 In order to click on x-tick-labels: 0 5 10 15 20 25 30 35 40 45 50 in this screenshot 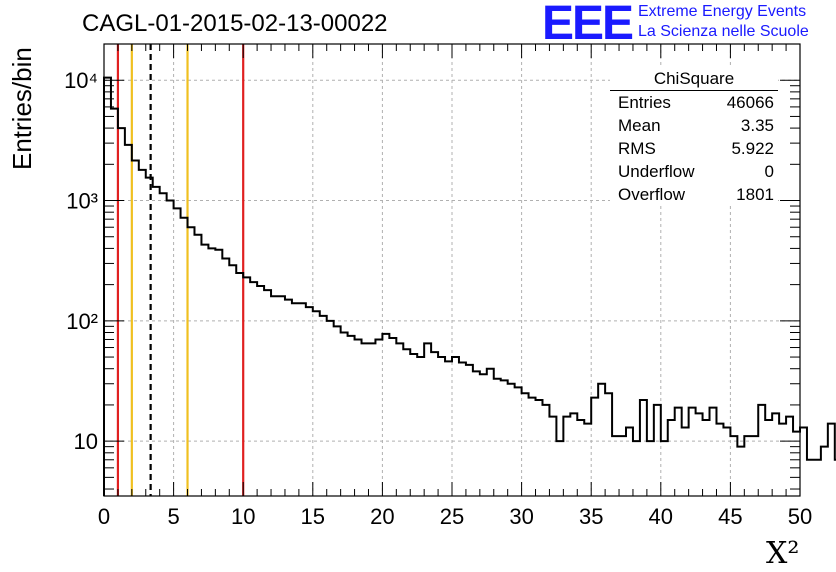, I will do `click(455, 516)`.